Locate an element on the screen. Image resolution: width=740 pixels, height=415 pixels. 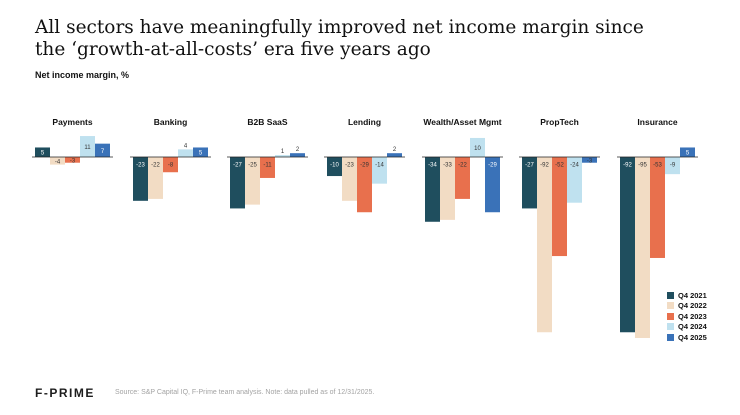
bar-proptech-q4-2021 is located at coordinates (529, 183).